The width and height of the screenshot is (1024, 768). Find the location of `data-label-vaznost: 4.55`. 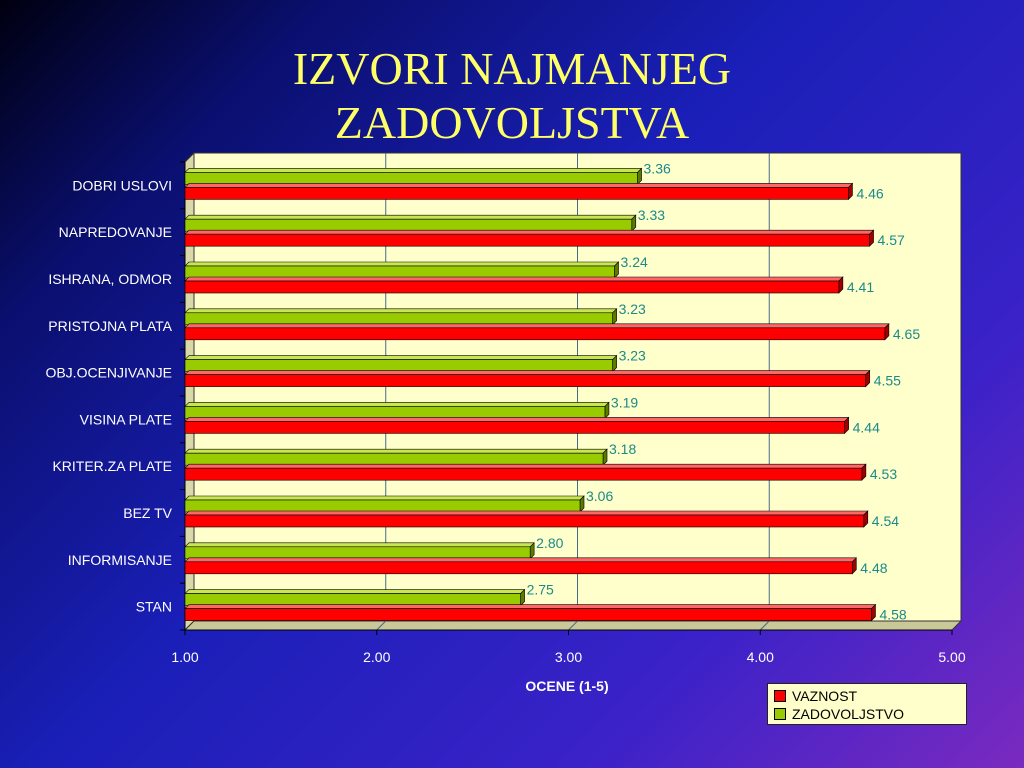

data-label-vaznost: 4.55 is located at coordinates (887, 381).